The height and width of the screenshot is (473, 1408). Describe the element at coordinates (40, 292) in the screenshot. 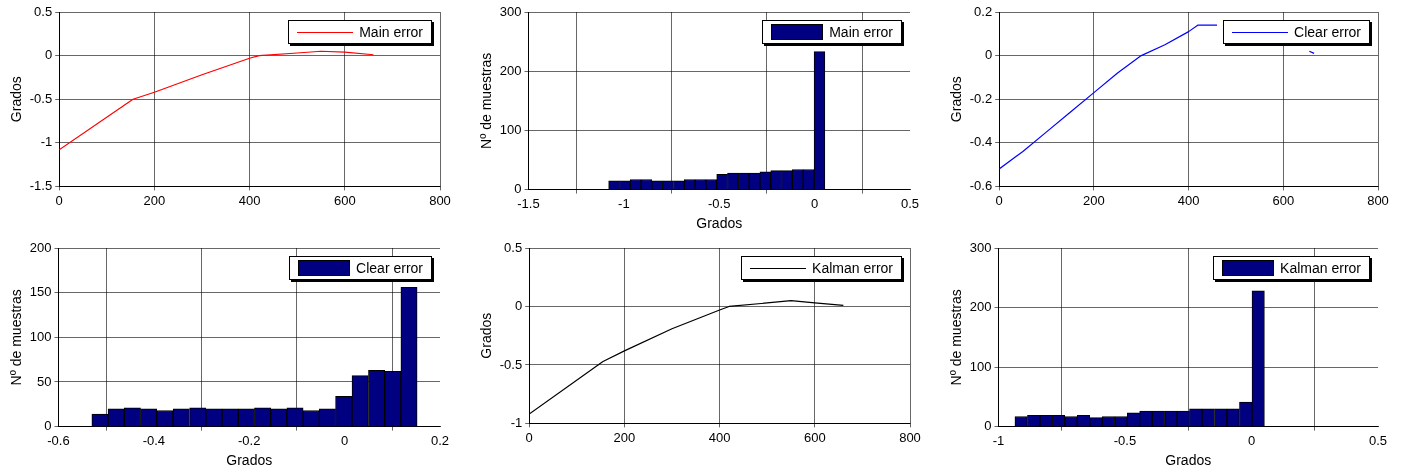

I see `y-tick-label: 150` at that location.